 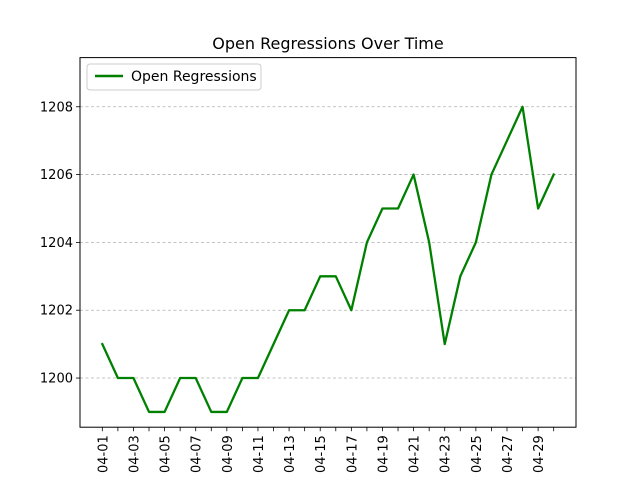 I want to click on y-tick-label: 1202, so click(x=56, y=311).